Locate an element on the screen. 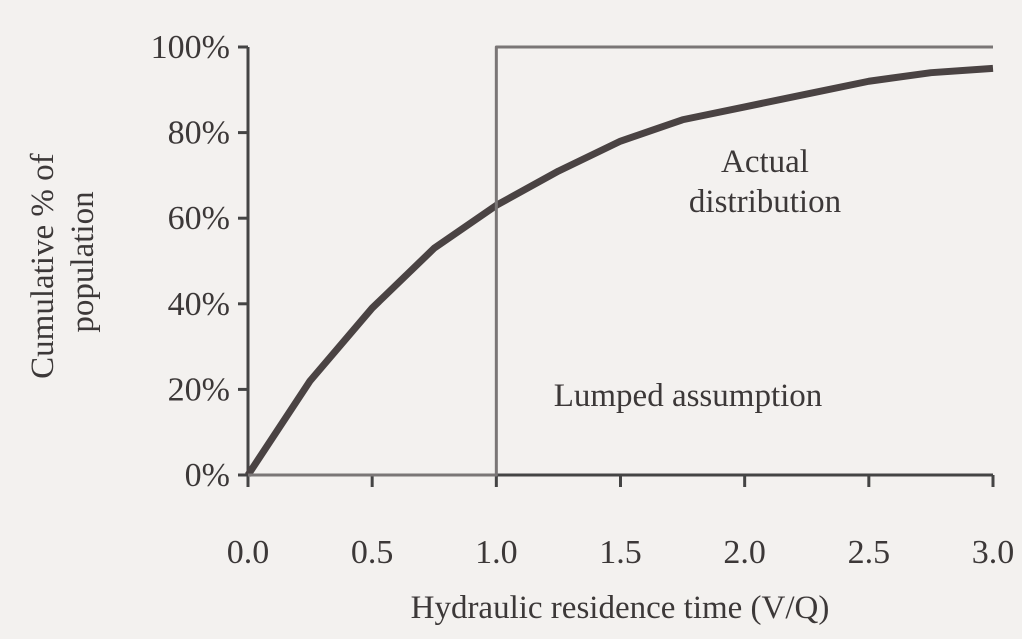  x-tick-label: 2.0 is located at coordinates (744, 552).